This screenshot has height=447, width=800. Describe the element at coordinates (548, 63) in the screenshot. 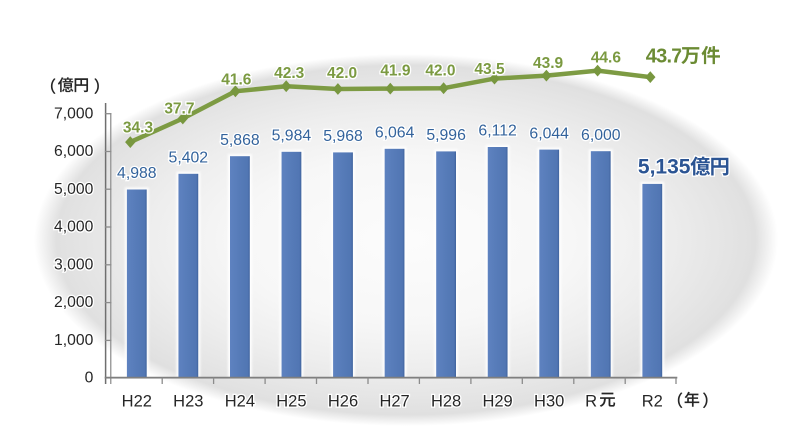

I see `svg-text: 43.9` at that location.